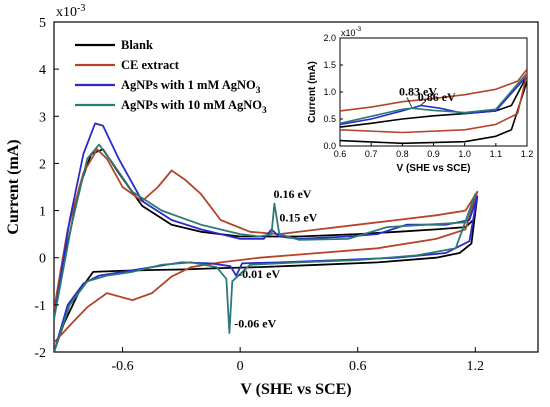 The width and height of the screenshot is (550, 407). What do you see at coordinates (295, 389) in the screenshot?
I see `x-axis-label: V (SHE vs SCE)` at bounding box center [295, 389].